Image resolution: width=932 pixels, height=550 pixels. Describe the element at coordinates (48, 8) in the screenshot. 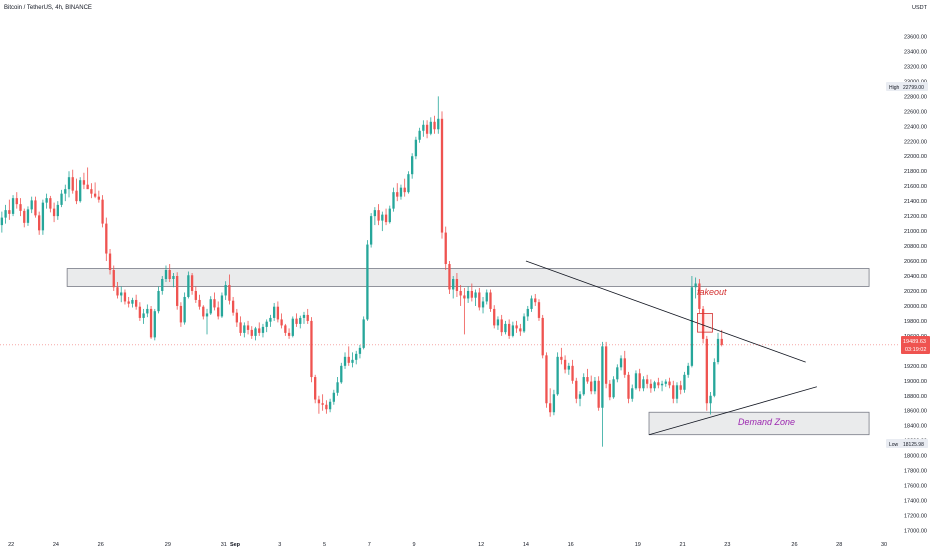

I see `chart-title: Bitcoin / TetherUS, 4h, BINANCE` at that location.